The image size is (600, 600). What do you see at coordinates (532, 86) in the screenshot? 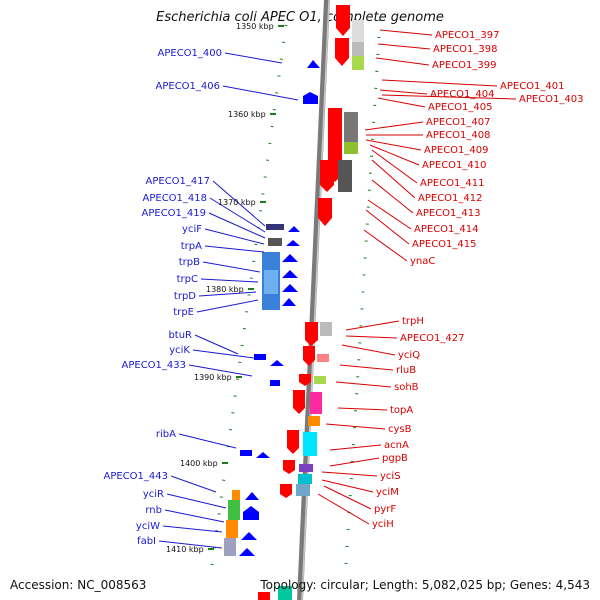
I see `gene-label-right: APECO1_401` at bounding box center [532, 86].